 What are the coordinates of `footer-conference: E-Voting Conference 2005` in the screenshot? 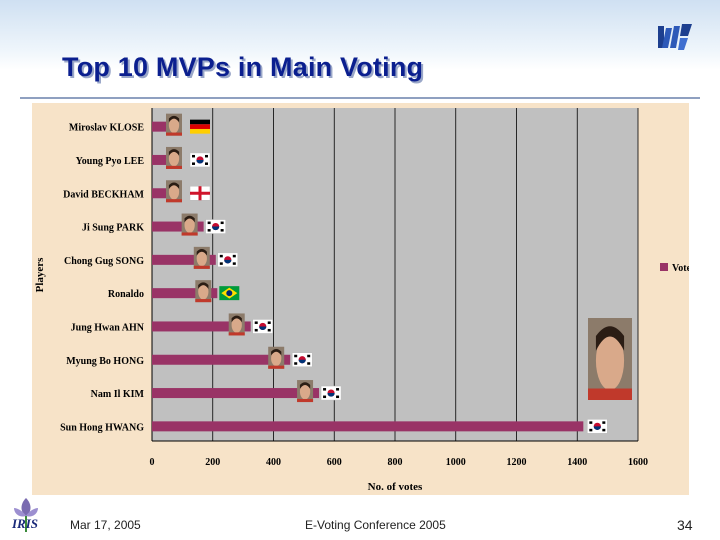 It's located at (375, 525).